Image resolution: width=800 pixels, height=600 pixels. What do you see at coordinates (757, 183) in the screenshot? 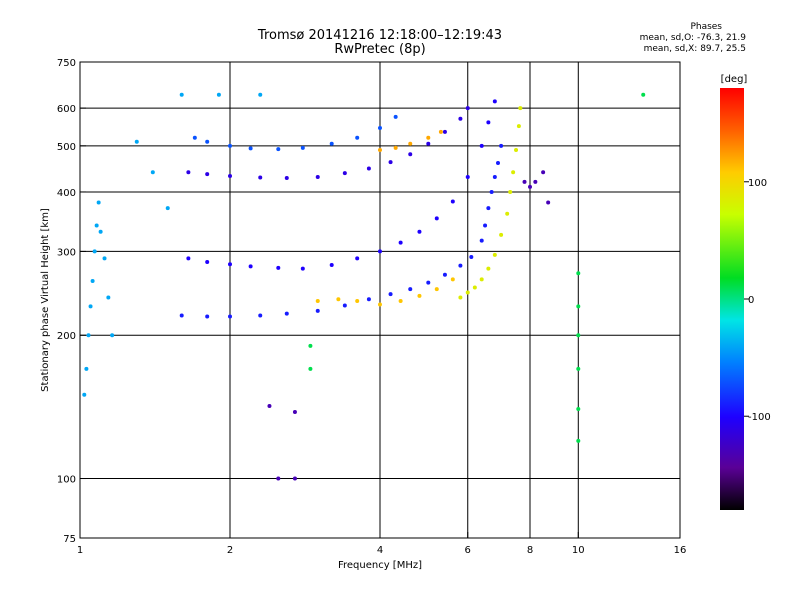
I see `colorbar-tick-label: 100` at bounding box center [757, 183].